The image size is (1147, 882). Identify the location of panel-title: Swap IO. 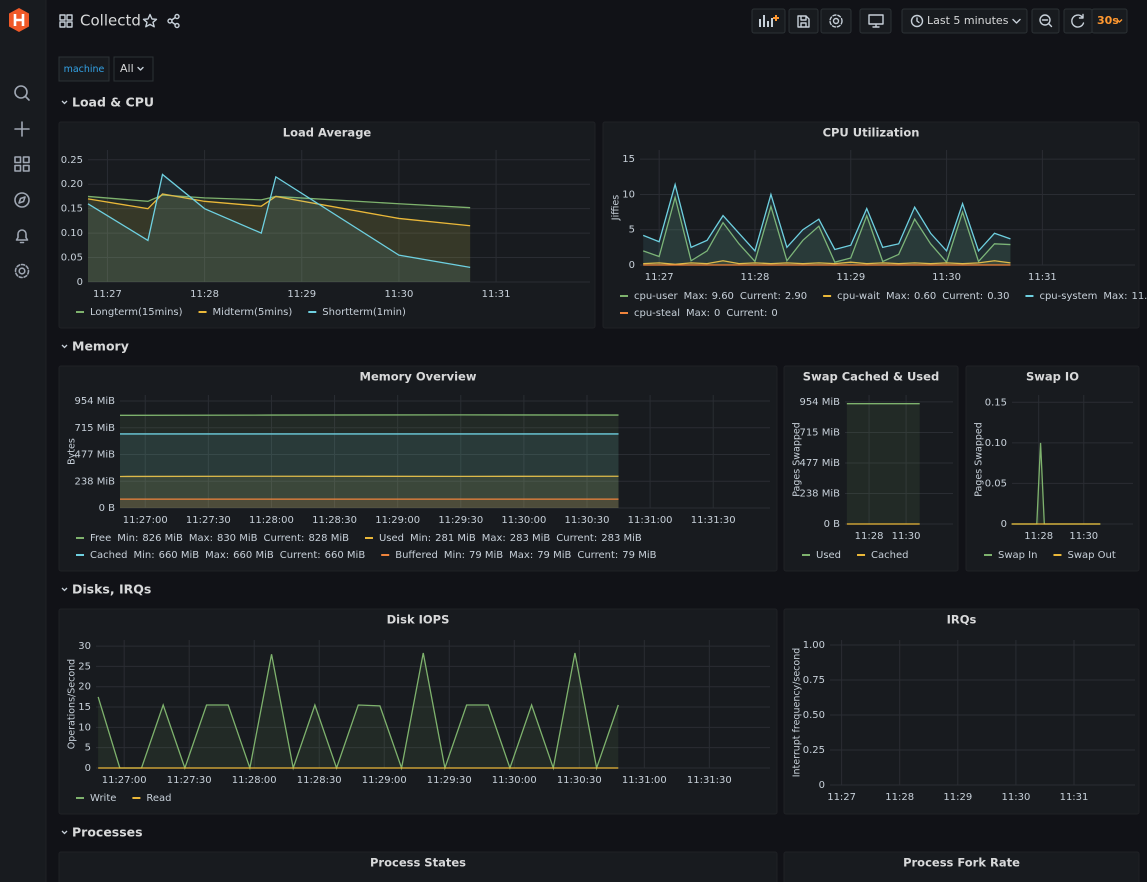
(1052, 377).